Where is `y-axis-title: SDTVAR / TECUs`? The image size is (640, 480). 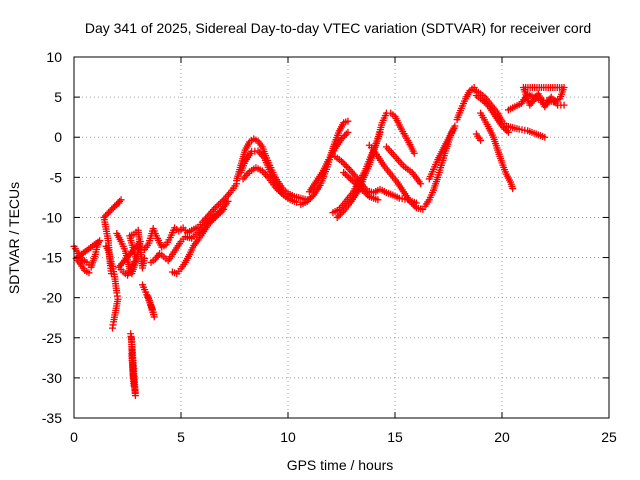 y-axis-title: SDTVAR / TECUs is located at coordinates (14, 238).